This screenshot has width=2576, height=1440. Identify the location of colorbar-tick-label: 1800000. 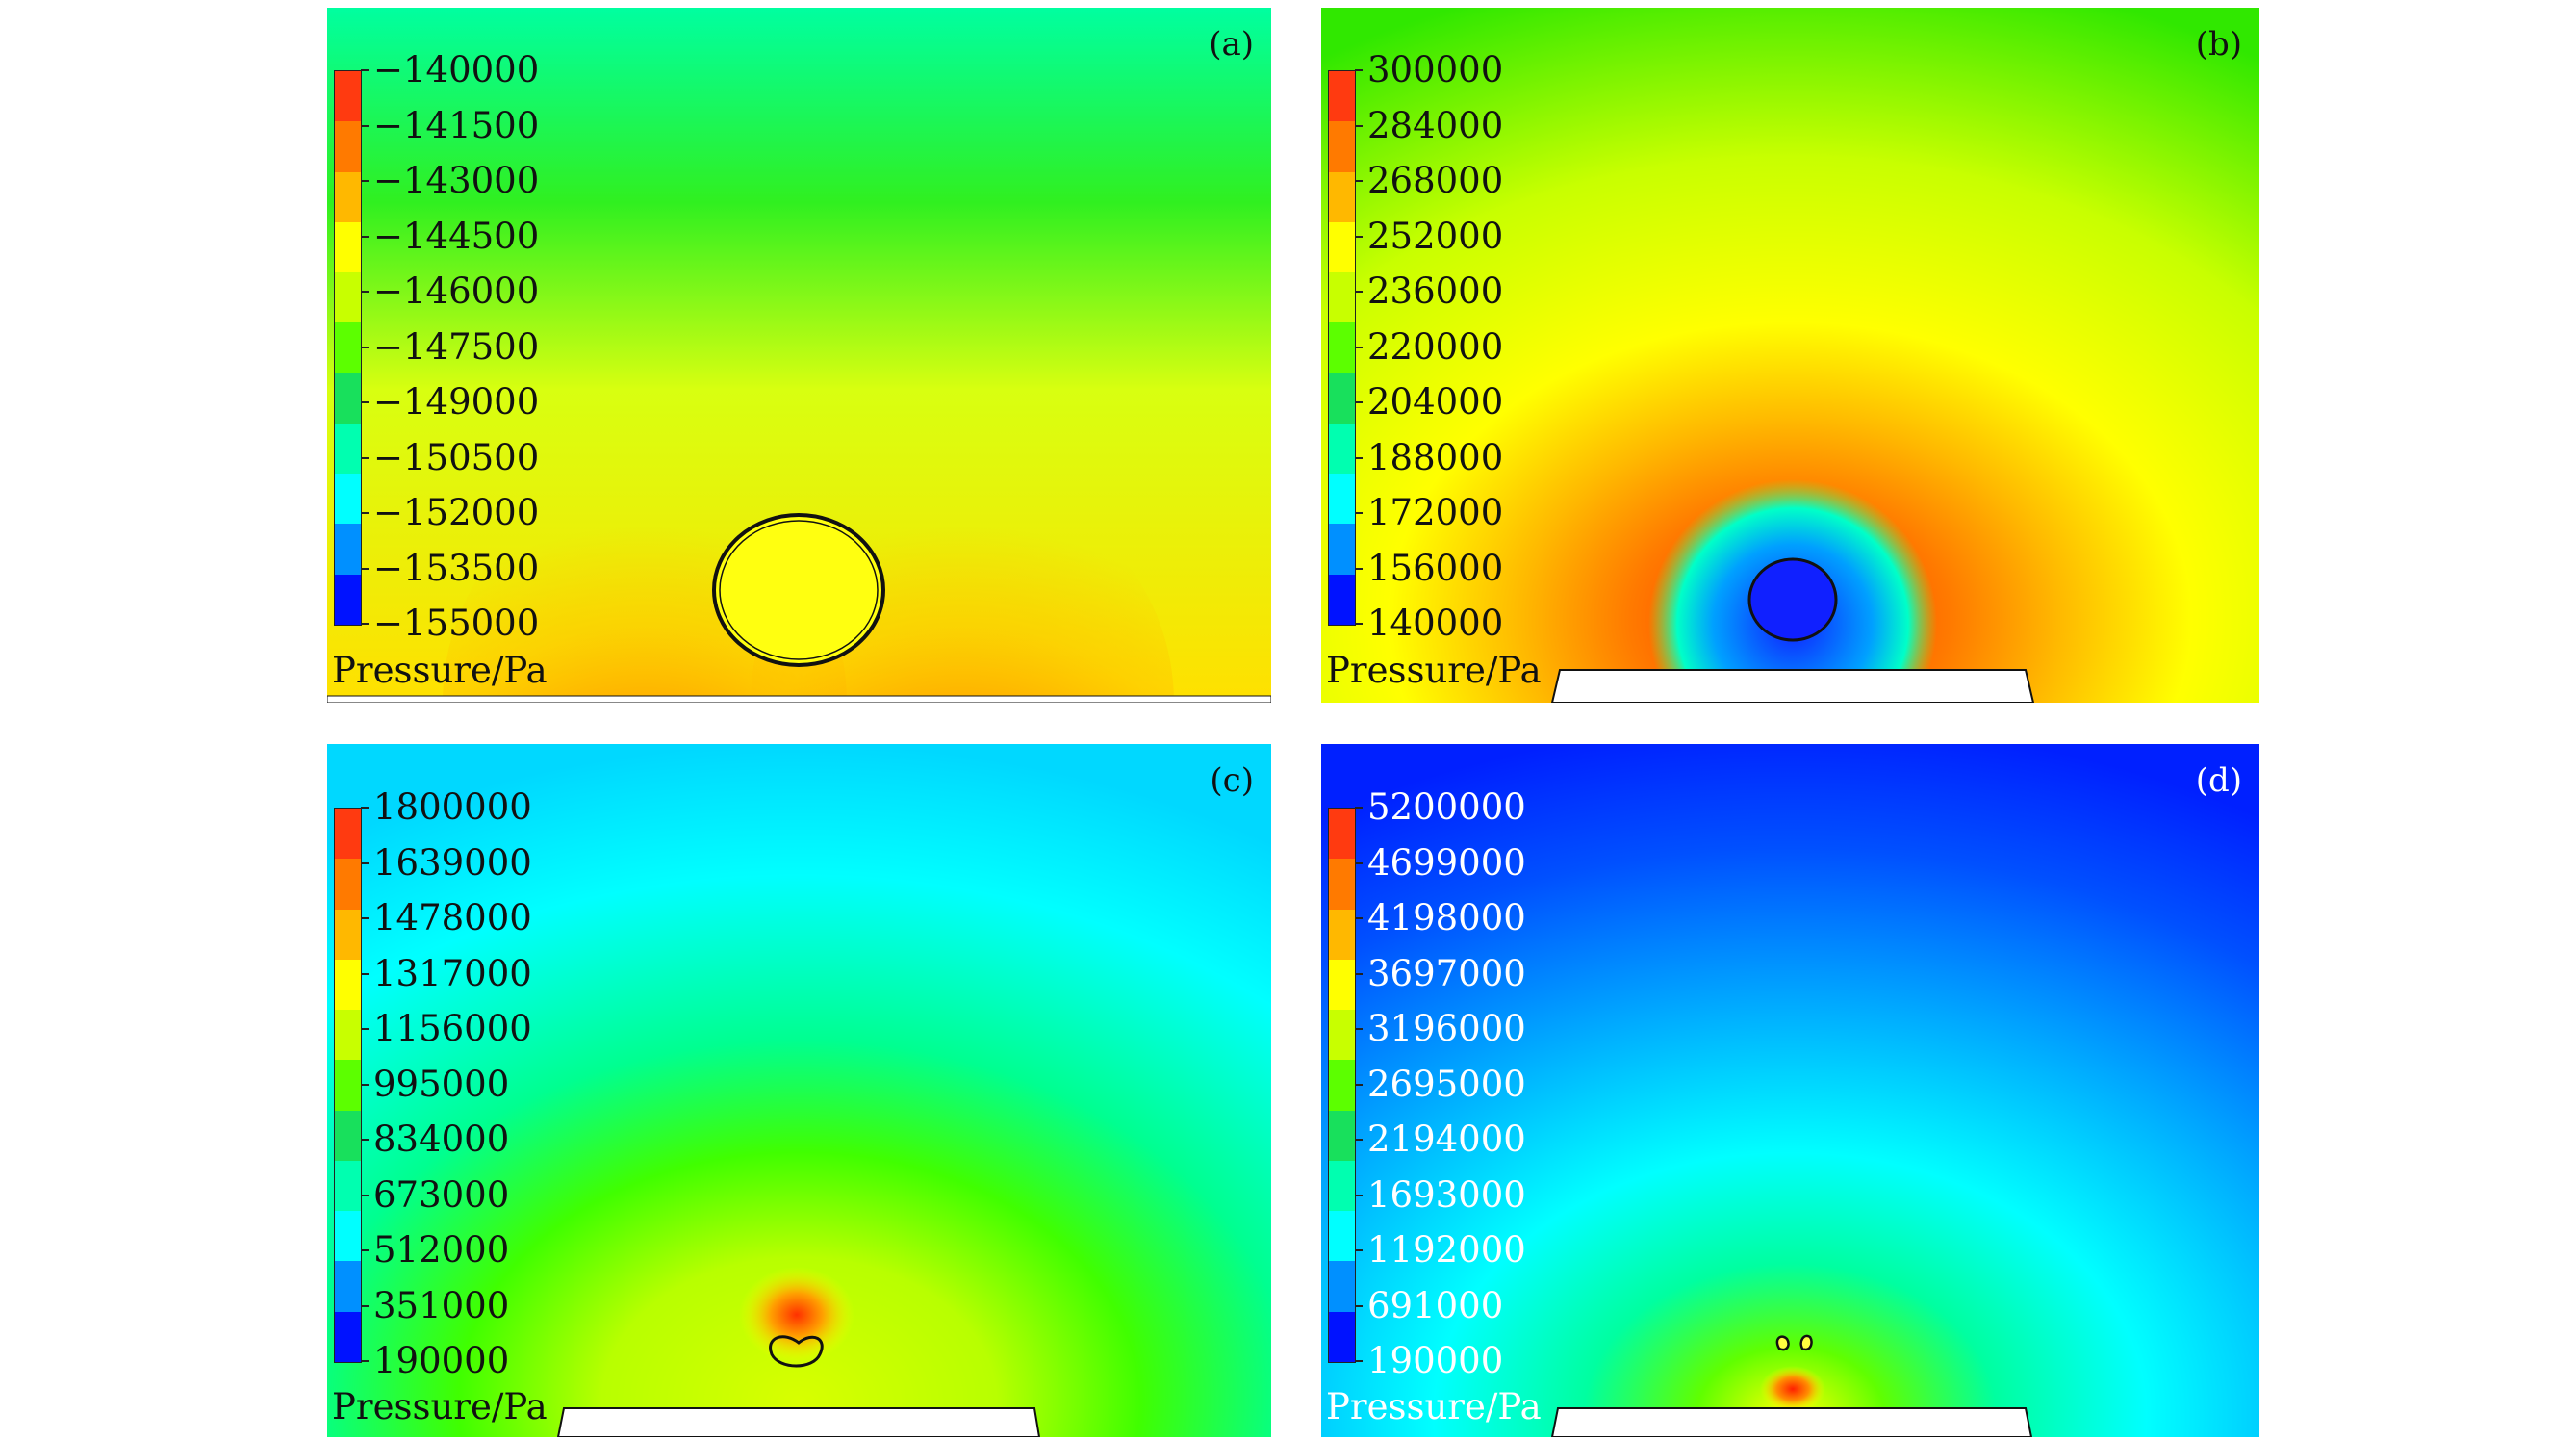
(452, 807).